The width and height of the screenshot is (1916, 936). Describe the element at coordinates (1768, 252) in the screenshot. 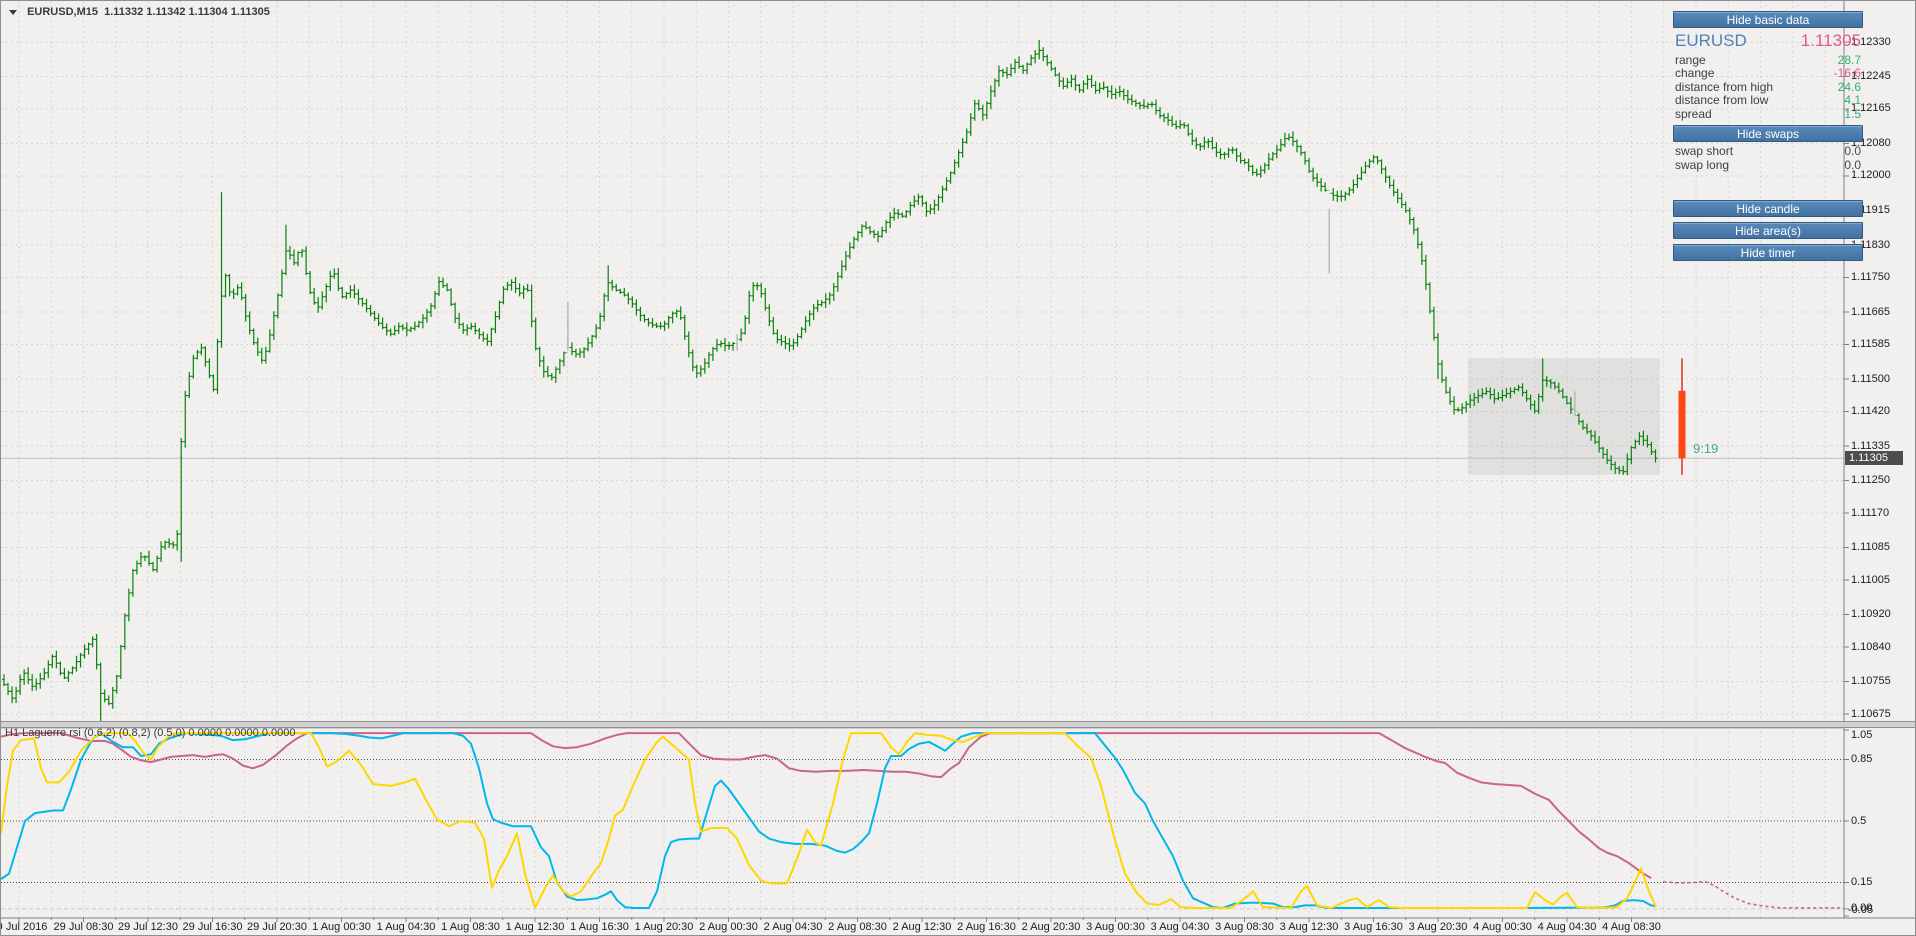

I see `hide-timer-button: Hide timer` at that location.